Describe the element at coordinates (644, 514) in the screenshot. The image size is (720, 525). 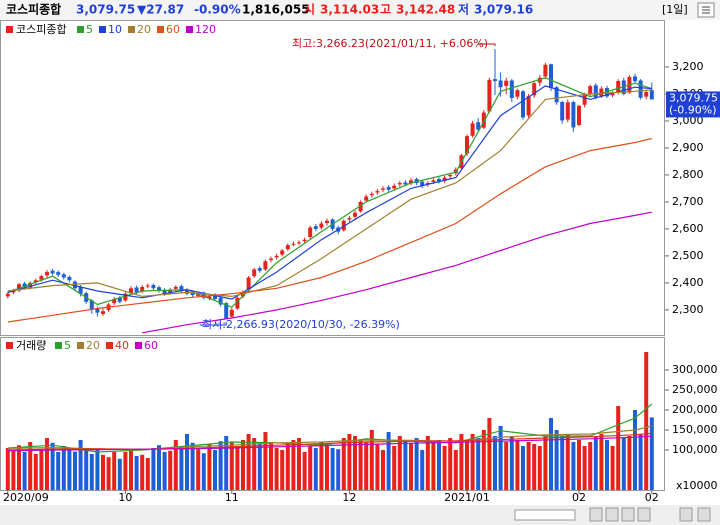
I see `scroll-right-button` at that location.